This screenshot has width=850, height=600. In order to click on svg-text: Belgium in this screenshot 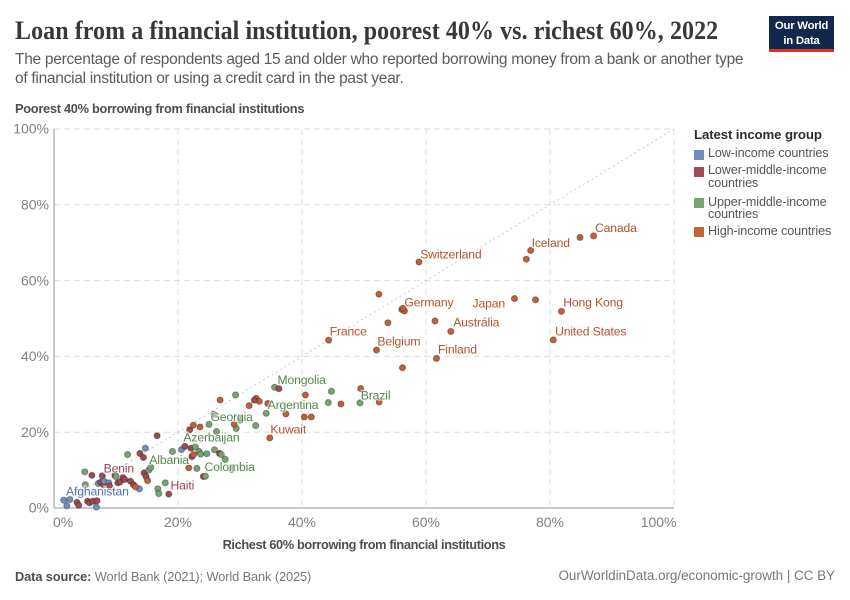, I will do `click(398, 342)`.